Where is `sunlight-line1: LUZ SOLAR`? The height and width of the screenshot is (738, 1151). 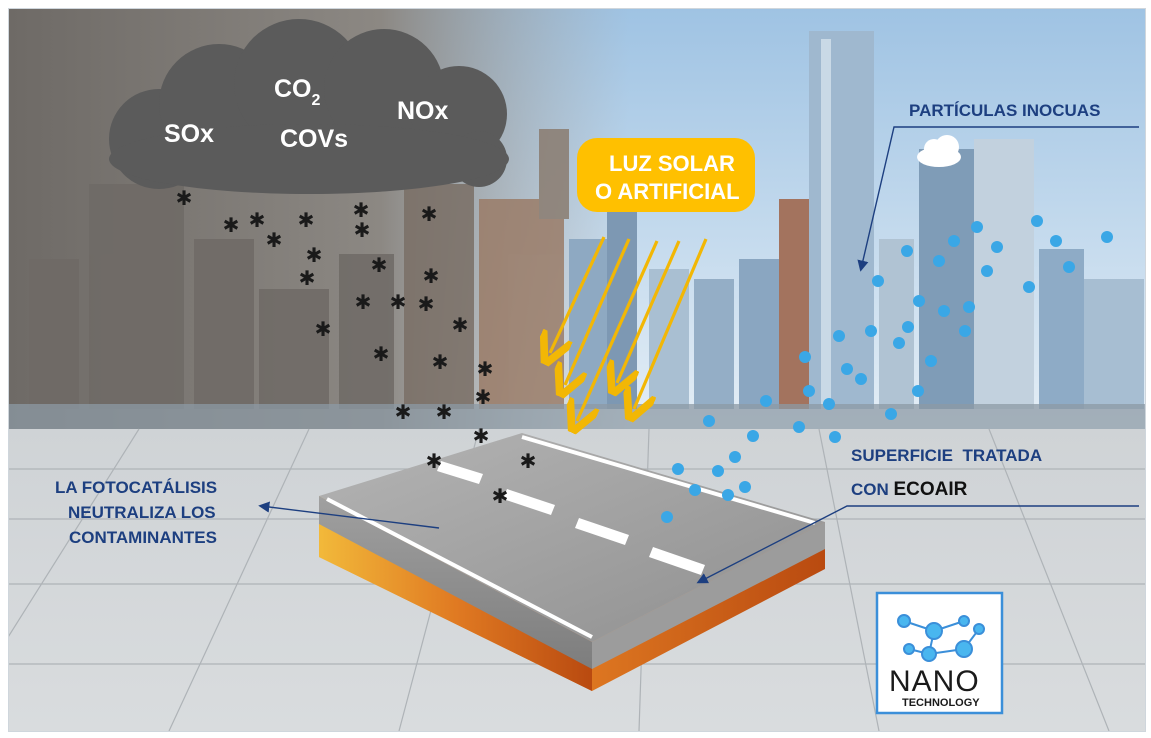
sunlight-line1: LUZ SOLAR is located at coordinates (672, 163).